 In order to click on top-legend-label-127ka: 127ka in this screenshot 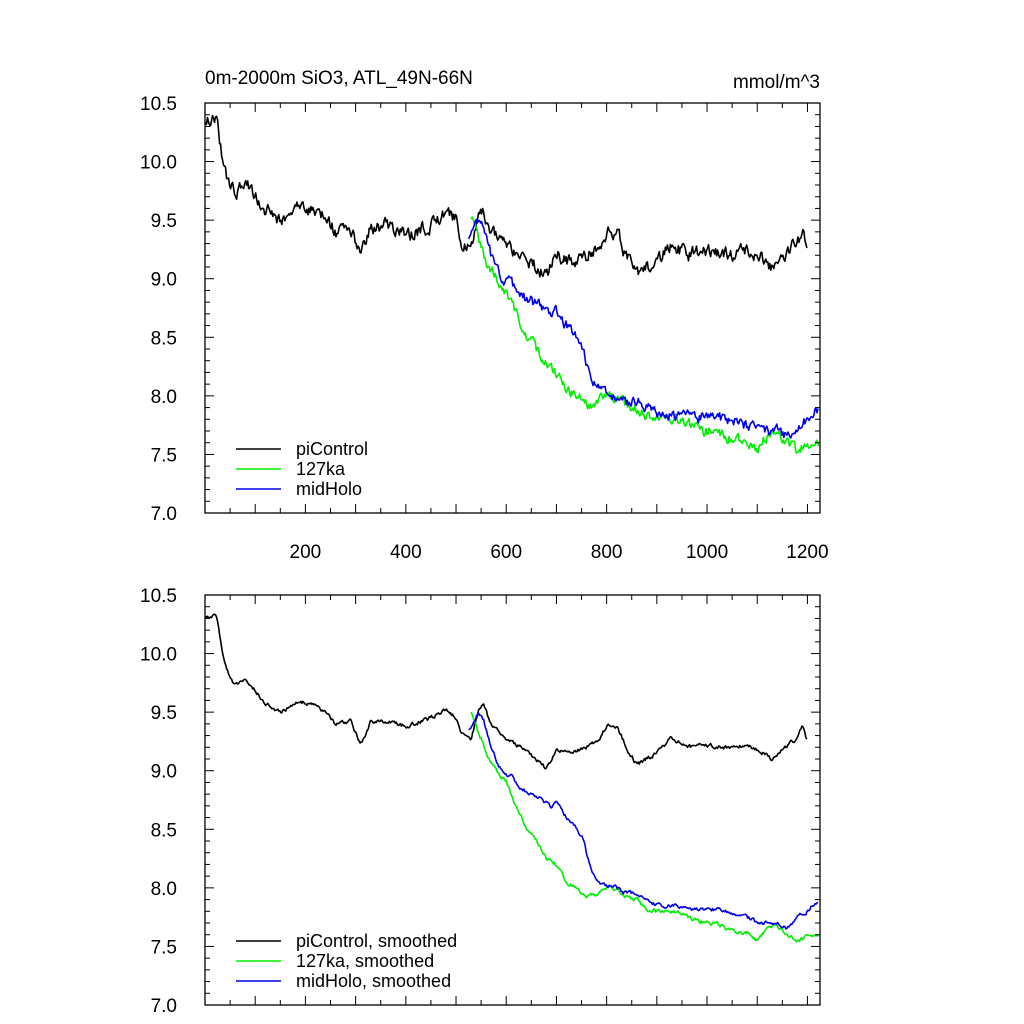, I will do `click(321, 469)`.